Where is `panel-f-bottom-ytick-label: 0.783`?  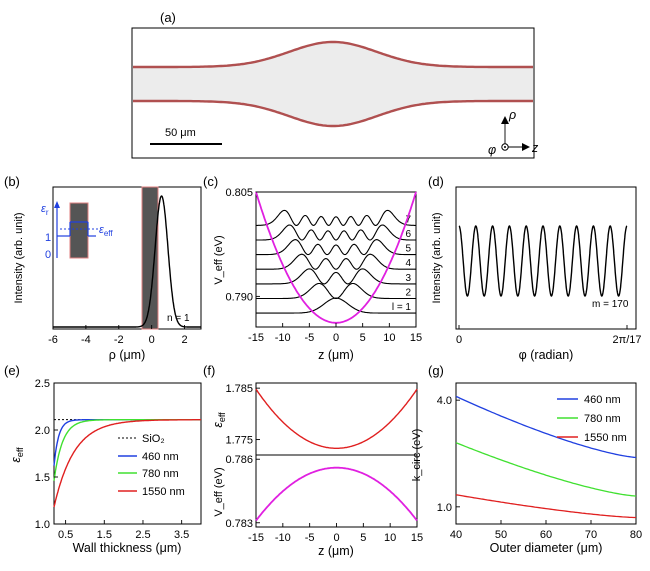
panel-f-bottom-ytick-label: 0.783 is located at coordinates (239, 524).